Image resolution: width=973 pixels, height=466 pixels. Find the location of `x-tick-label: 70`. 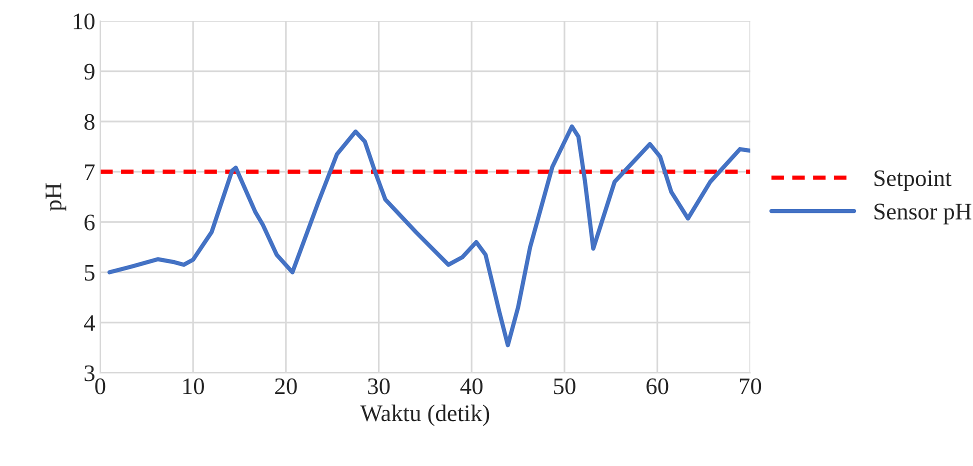

x-tick-label: 70 is located at coordinates (751, 386).